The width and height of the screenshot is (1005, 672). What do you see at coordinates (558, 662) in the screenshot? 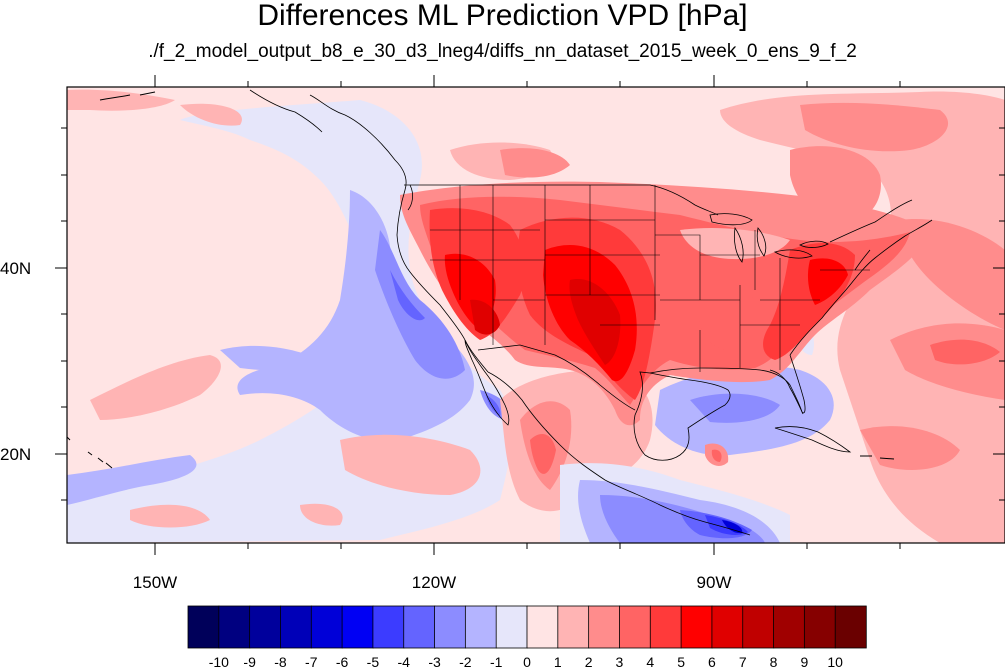
I see `colorbar-label: 1` at bounding box center [558, 662].